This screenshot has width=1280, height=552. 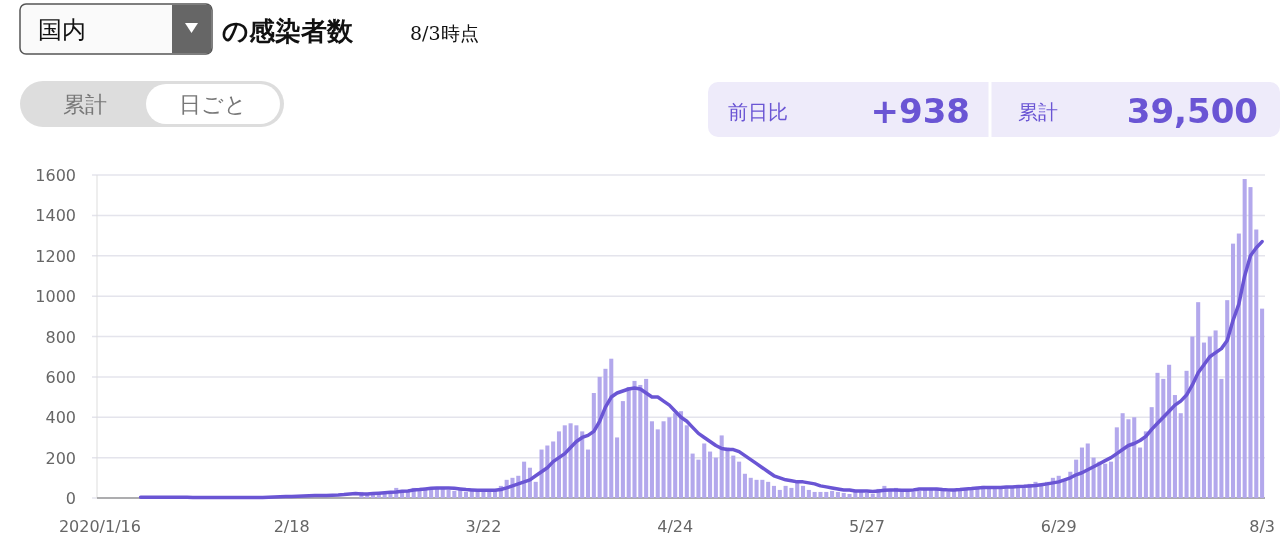 I want to click on chart-subtitle: 8/3時点, so click(x=444, y=33).